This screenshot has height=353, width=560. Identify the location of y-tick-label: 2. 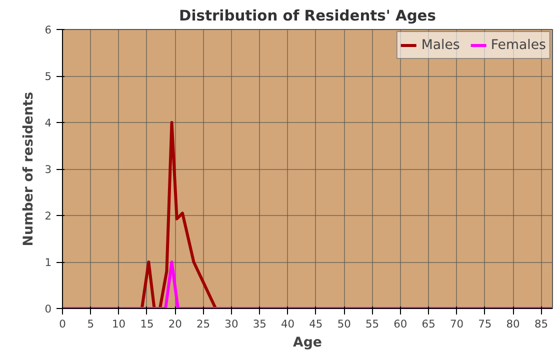
(48, 216).